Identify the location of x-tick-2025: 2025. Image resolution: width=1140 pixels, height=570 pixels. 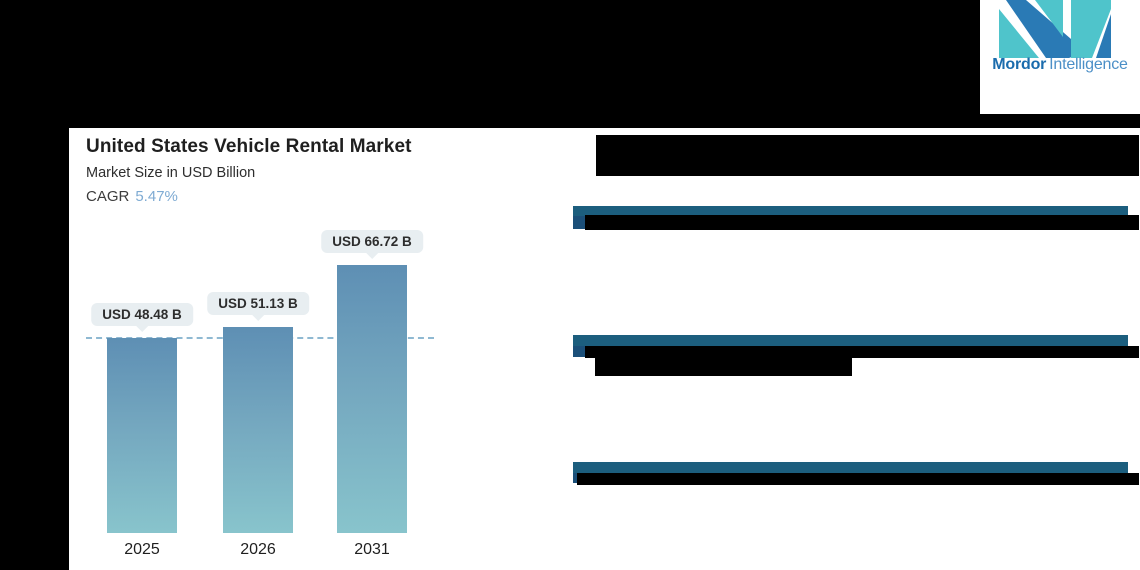
(142, 549).